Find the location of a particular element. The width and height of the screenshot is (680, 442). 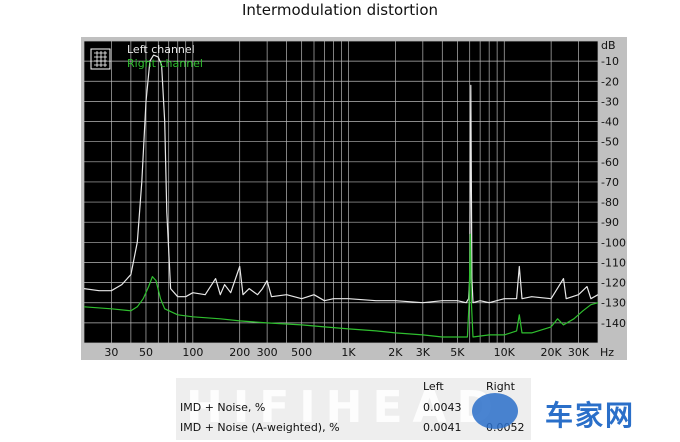

results-row1-left: 0.0043 is located at coordinates (442, 407).